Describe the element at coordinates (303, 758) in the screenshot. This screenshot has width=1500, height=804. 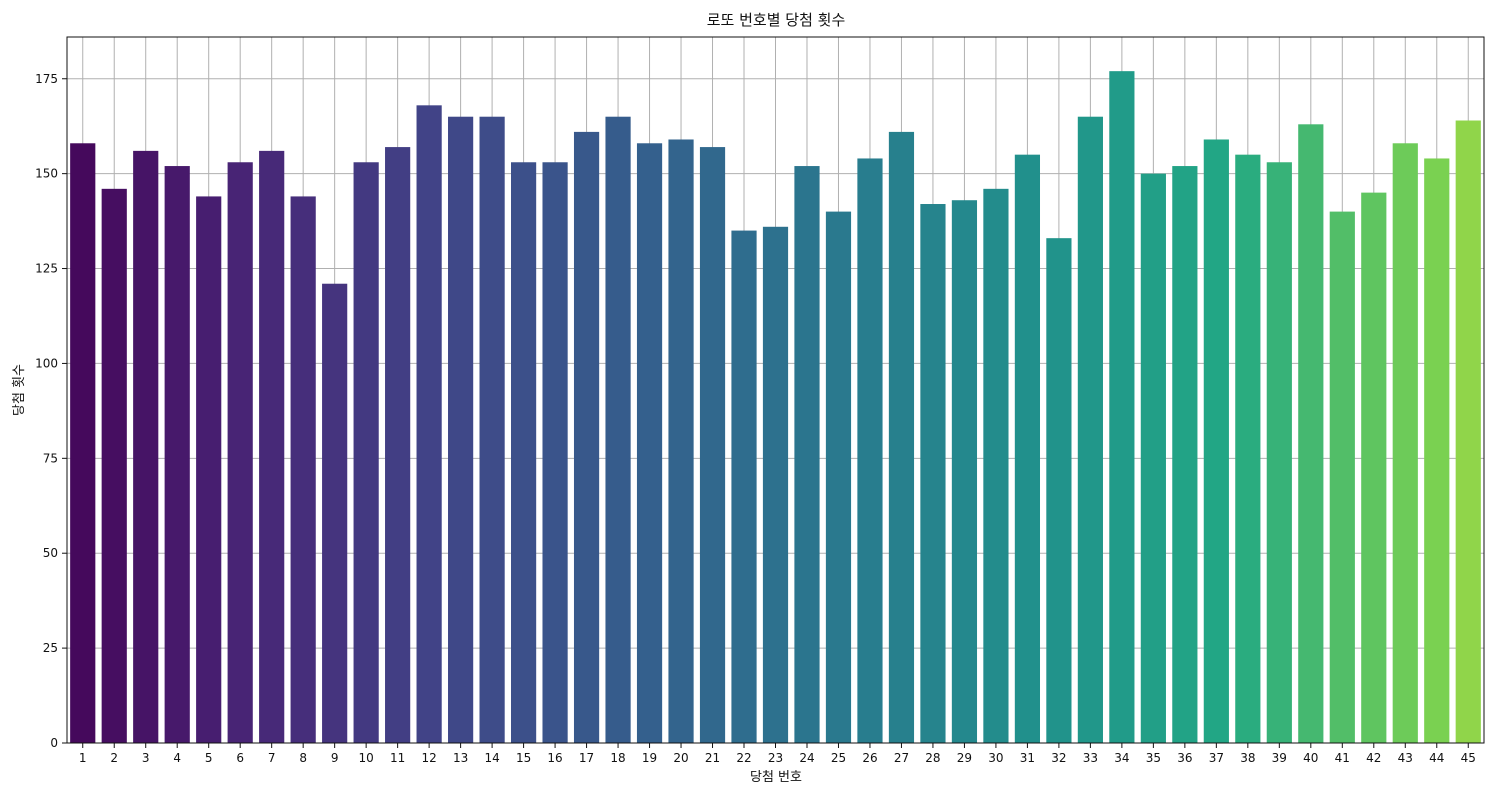
I see `x-tick-label: 8` at that location.